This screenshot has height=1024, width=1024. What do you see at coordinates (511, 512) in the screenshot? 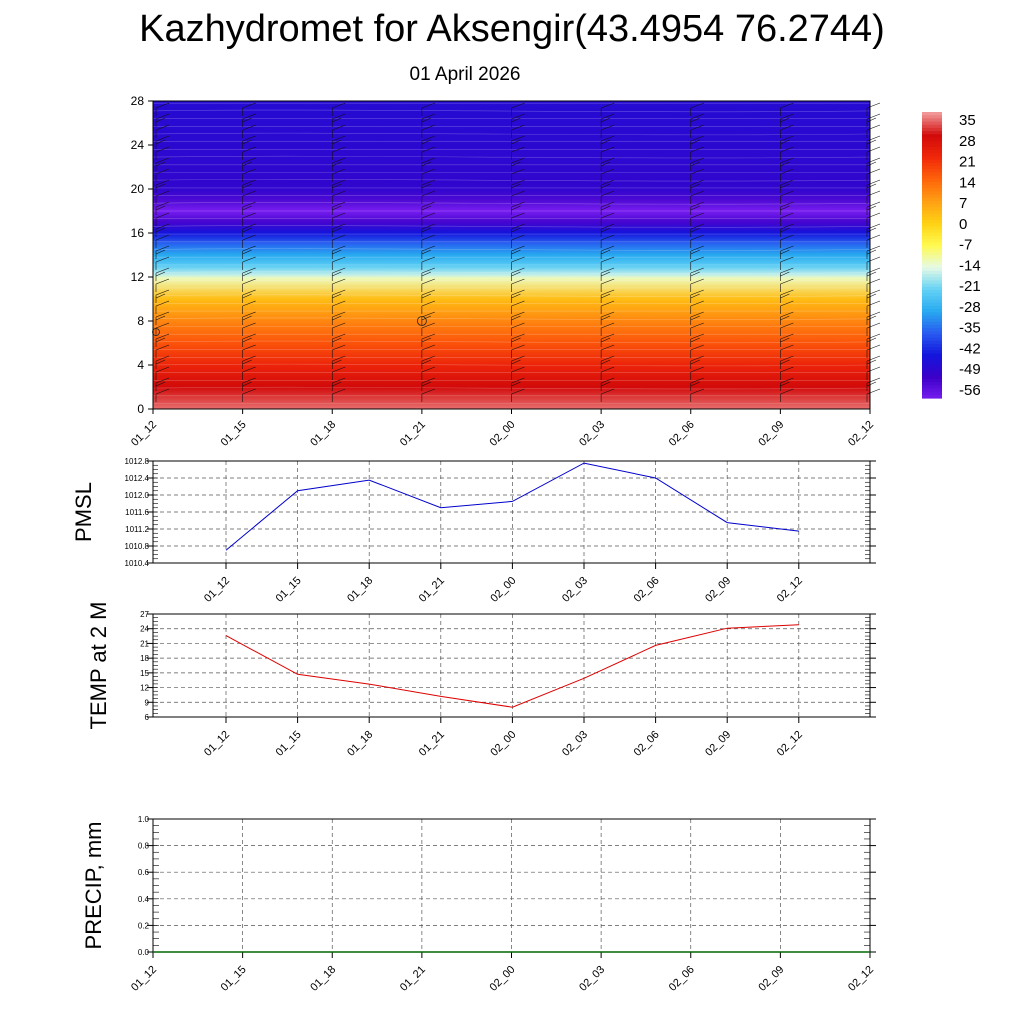
I see `plot-frame` at bounding box center [511, 512].